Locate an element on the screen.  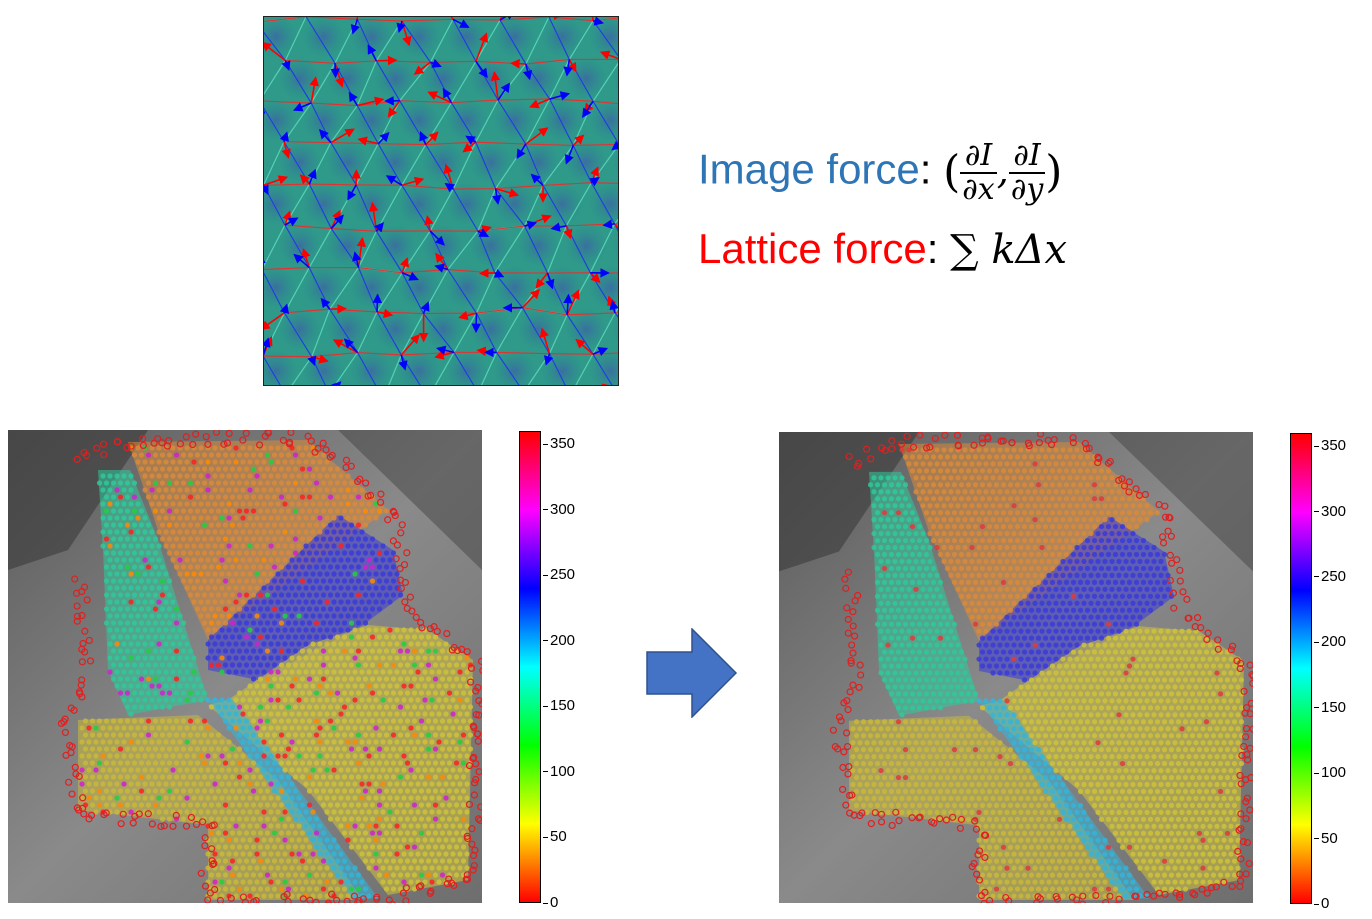
image-force-arrow is located at coordinates (569, 155).